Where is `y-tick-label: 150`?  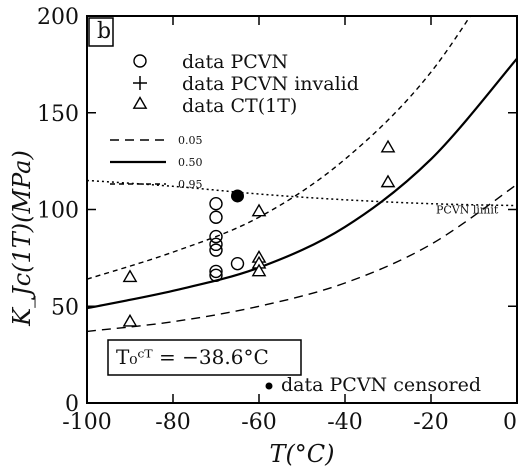 y-tick-label: 150 is located at coordinates (58, 114).